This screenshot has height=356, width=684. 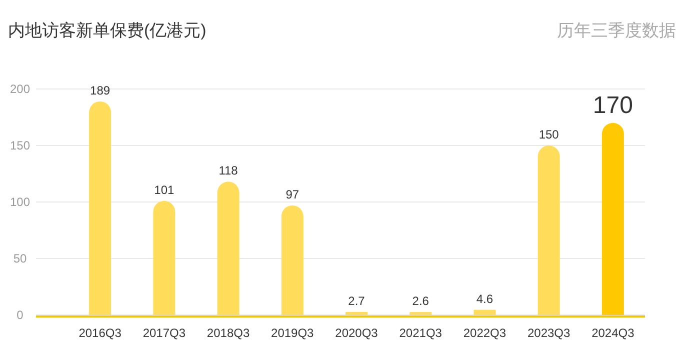 I want to click on chart-title: 内地访客新单保费(亿港元), so click(x=107, y=30).